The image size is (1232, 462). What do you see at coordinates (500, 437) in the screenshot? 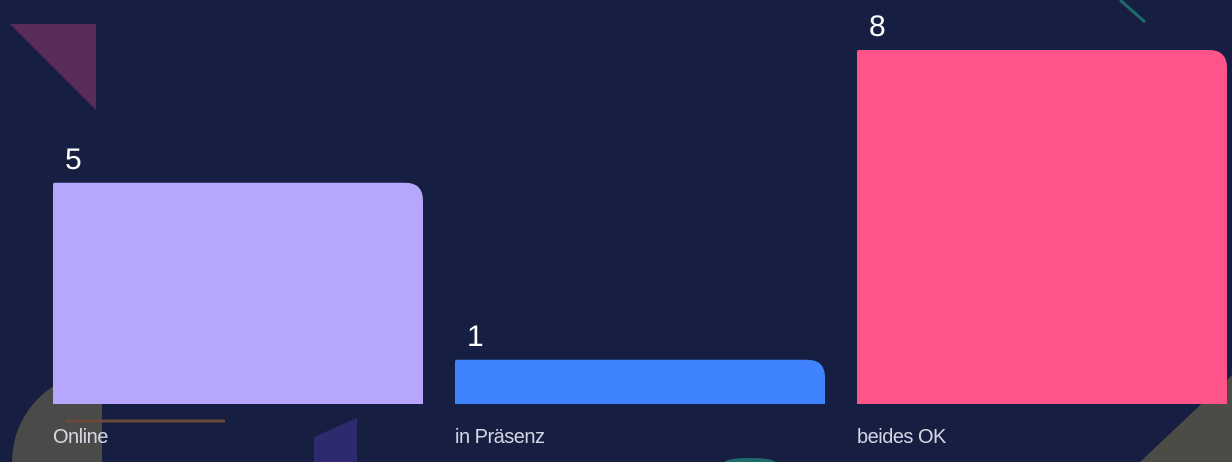
I see `category-label: in Präsenz` at bounding box center [500, 437].